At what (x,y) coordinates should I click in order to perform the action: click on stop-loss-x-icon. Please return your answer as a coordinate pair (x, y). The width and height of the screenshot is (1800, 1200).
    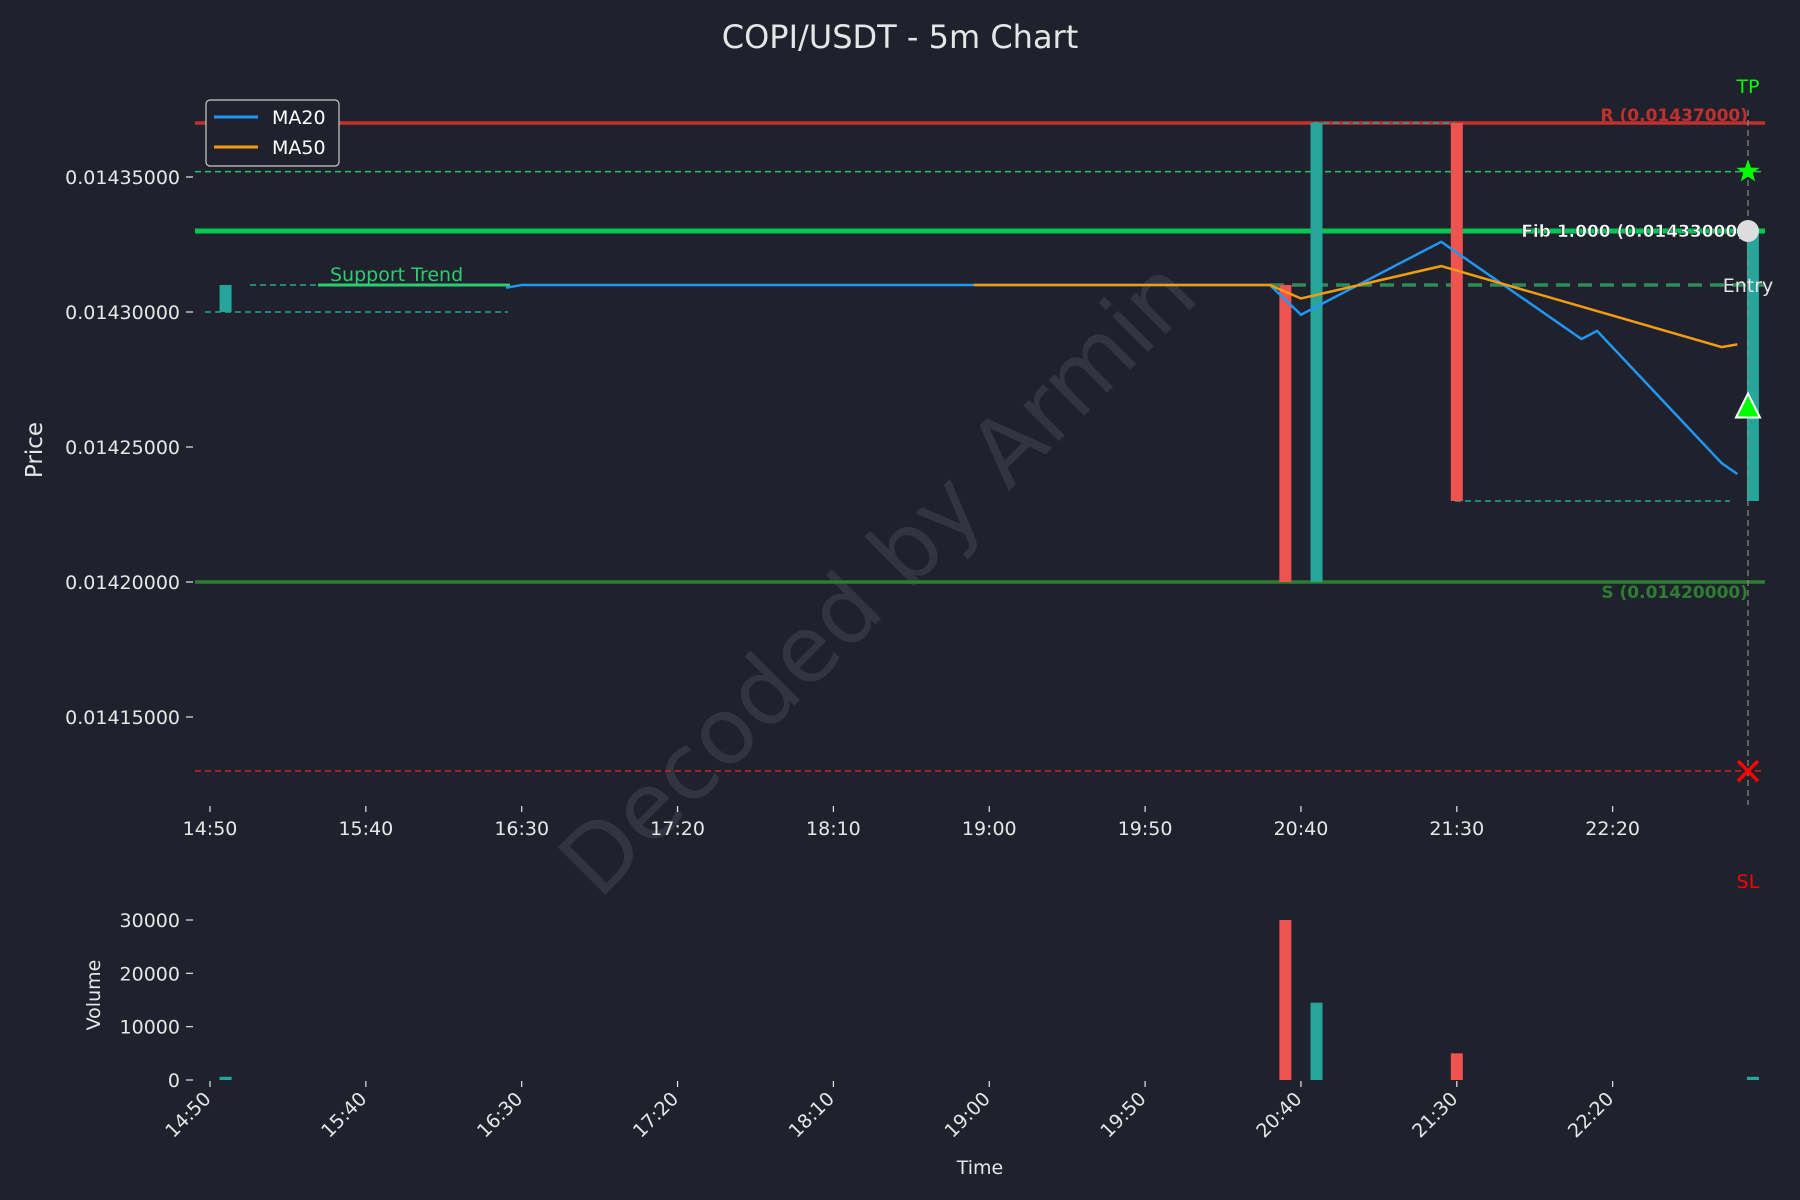
    Looking at the image, I should click on (1748, 771).